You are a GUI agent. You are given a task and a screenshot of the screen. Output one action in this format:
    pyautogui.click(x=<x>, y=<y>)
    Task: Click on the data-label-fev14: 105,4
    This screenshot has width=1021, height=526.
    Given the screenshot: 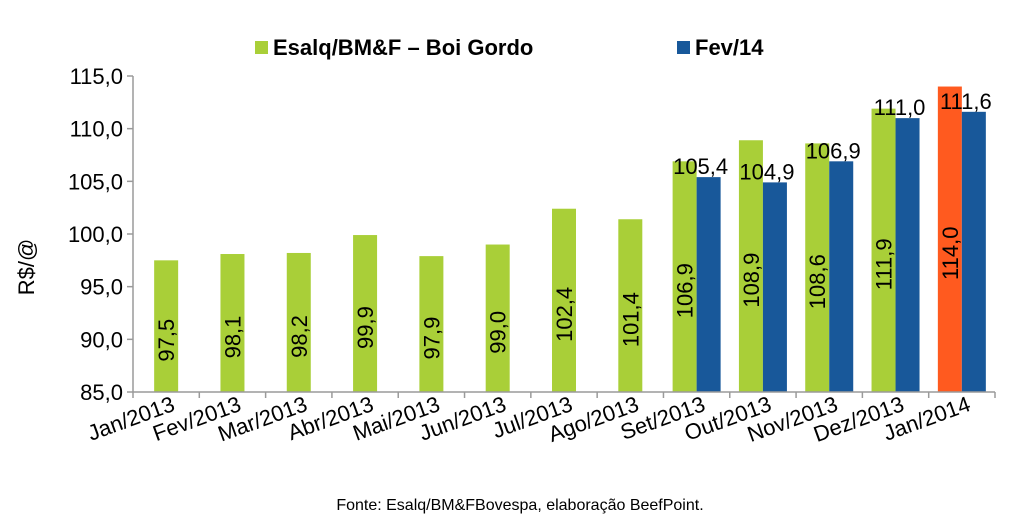 What is the action you would take?
    pyautogui.click(x=700, y=166)
    